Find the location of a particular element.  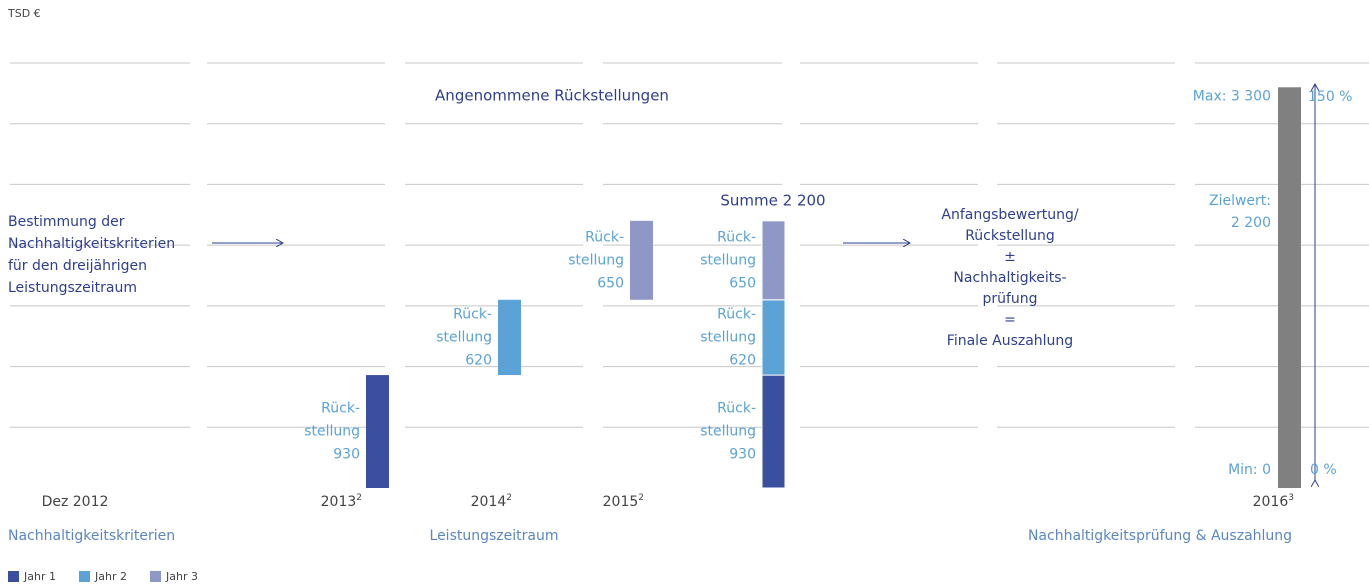

legend-label: Jahr 2 is located at coordinates (110, 576).